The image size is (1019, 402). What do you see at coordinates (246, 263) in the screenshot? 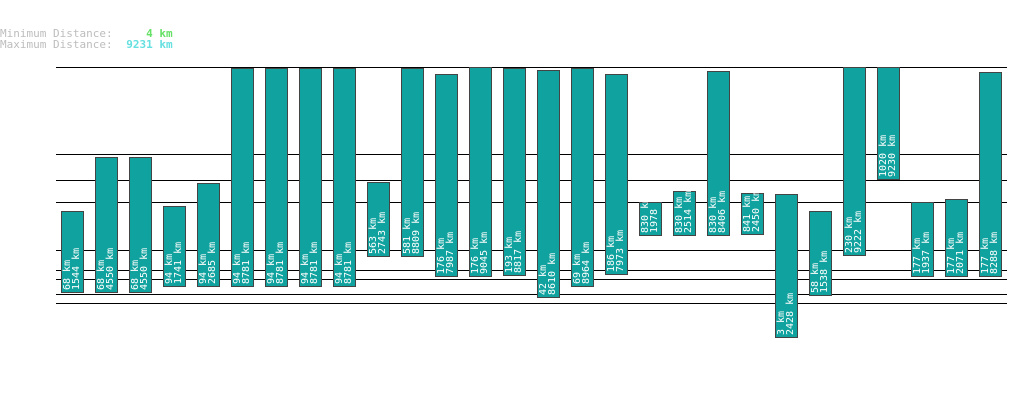
I see `bar-label-b-5: 8781 km` at bounding box center [246, 263].